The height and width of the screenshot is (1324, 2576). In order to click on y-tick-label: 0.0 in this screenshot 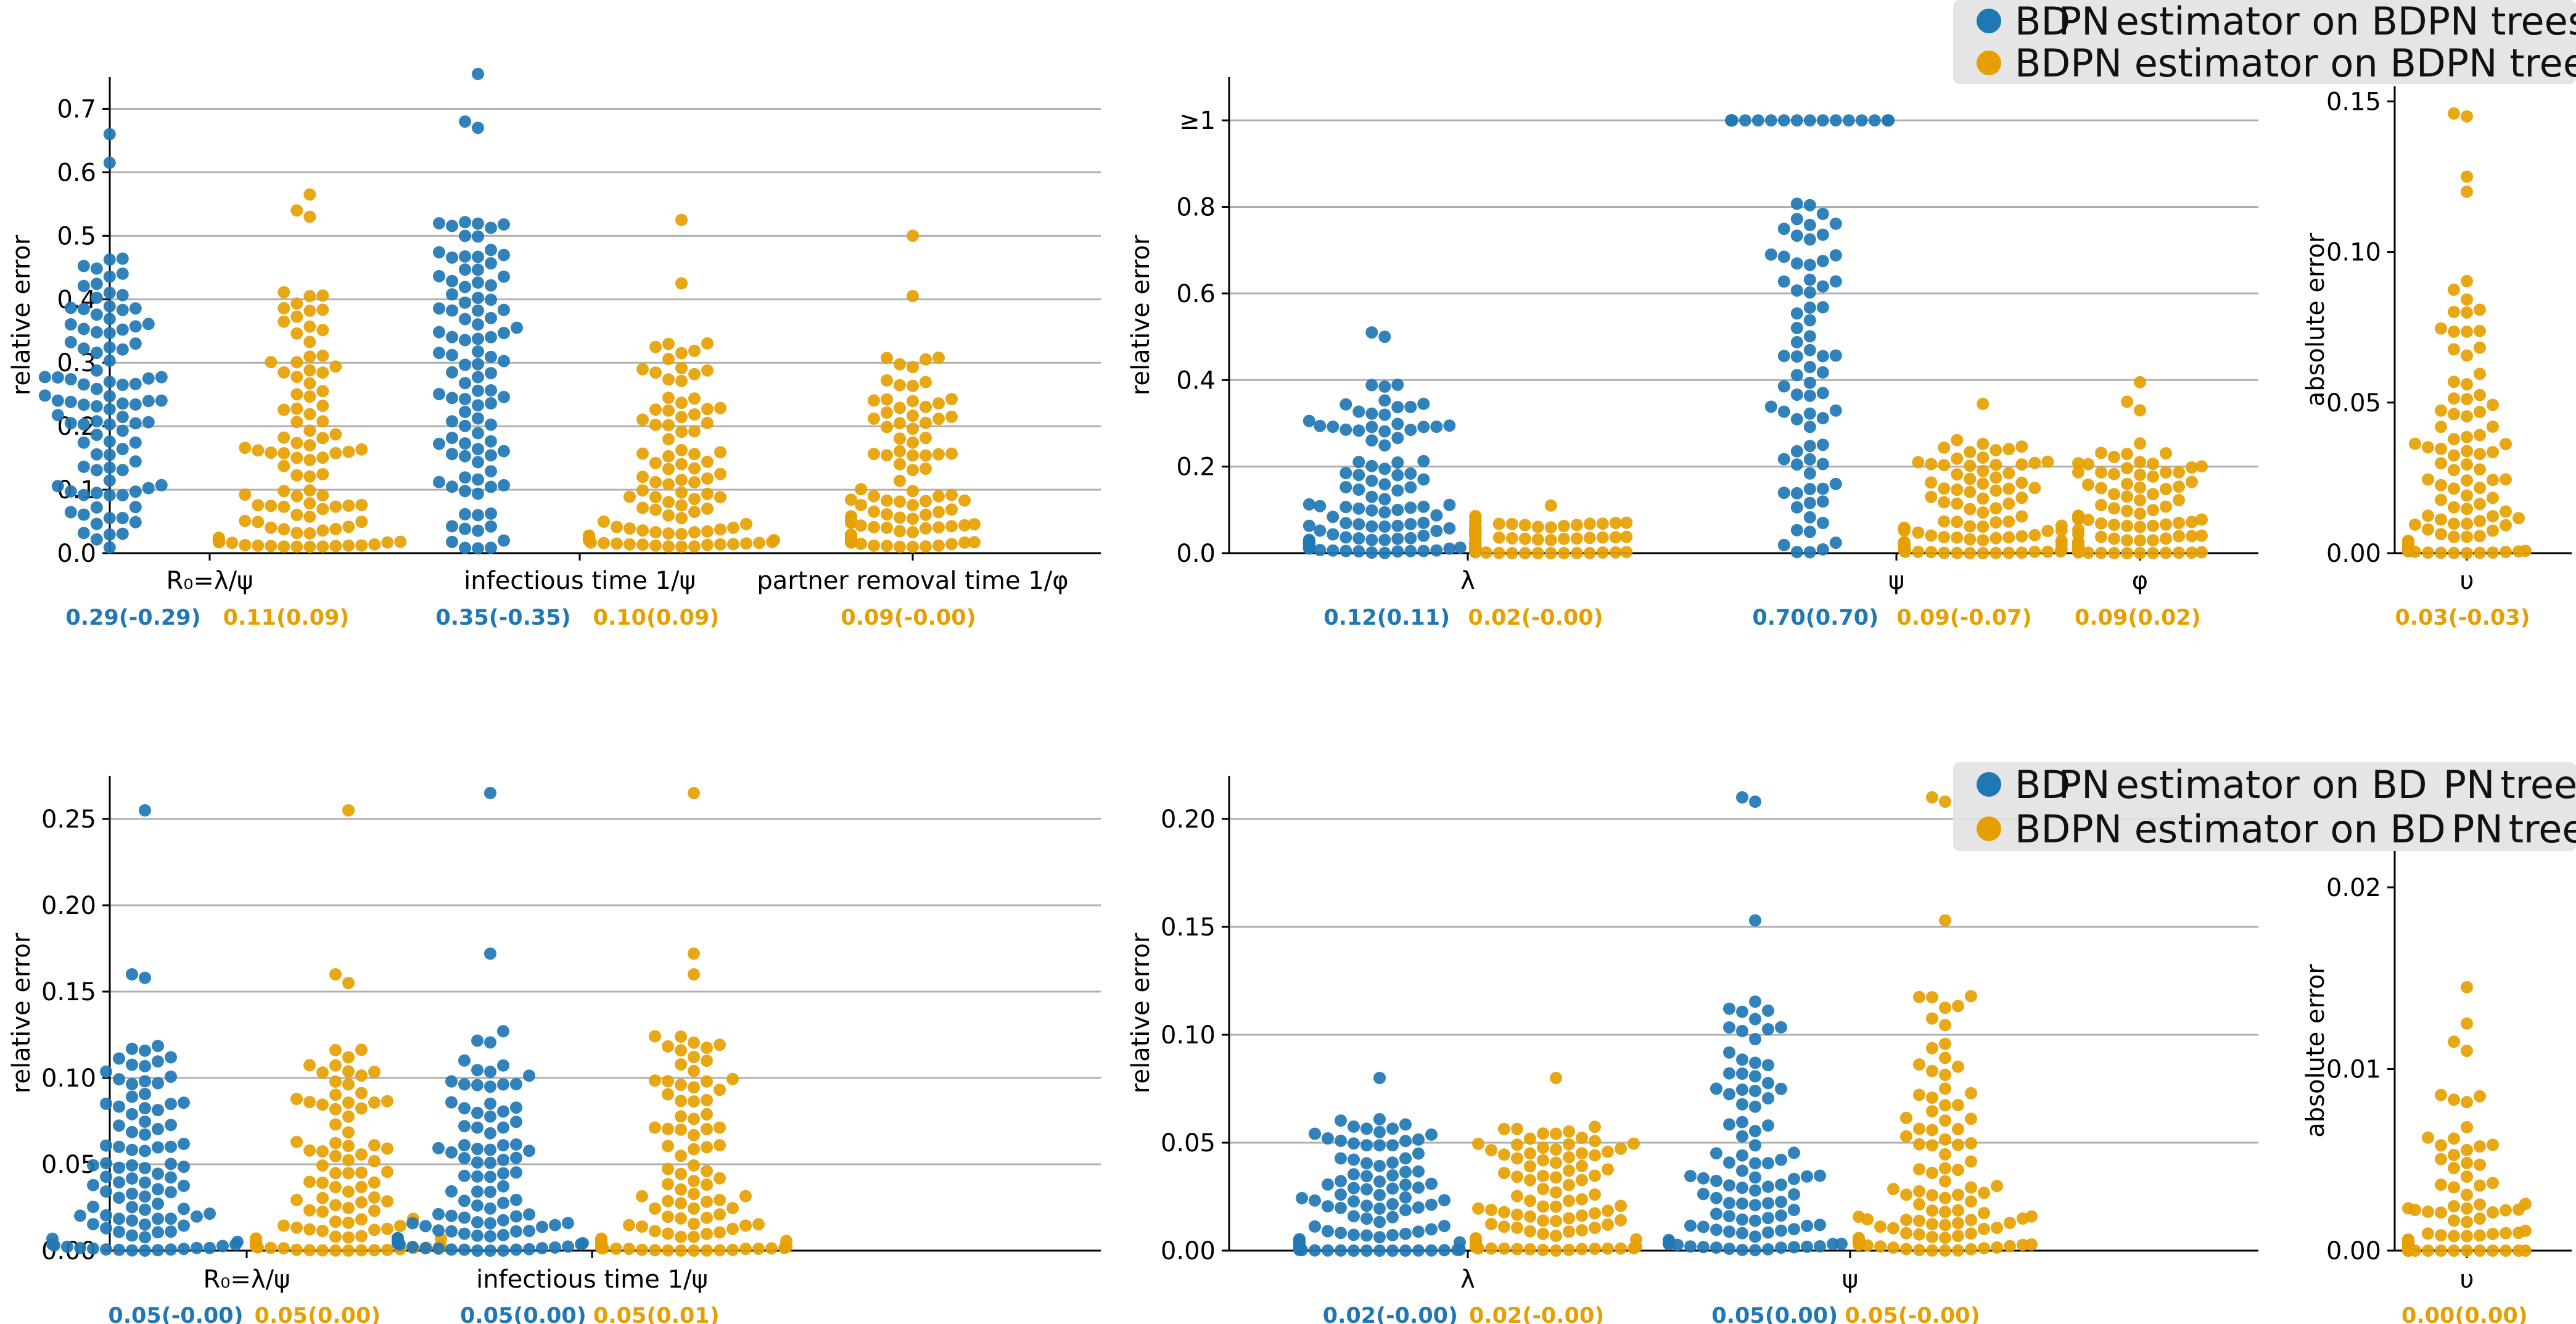, I will do `click(76, 554)`.